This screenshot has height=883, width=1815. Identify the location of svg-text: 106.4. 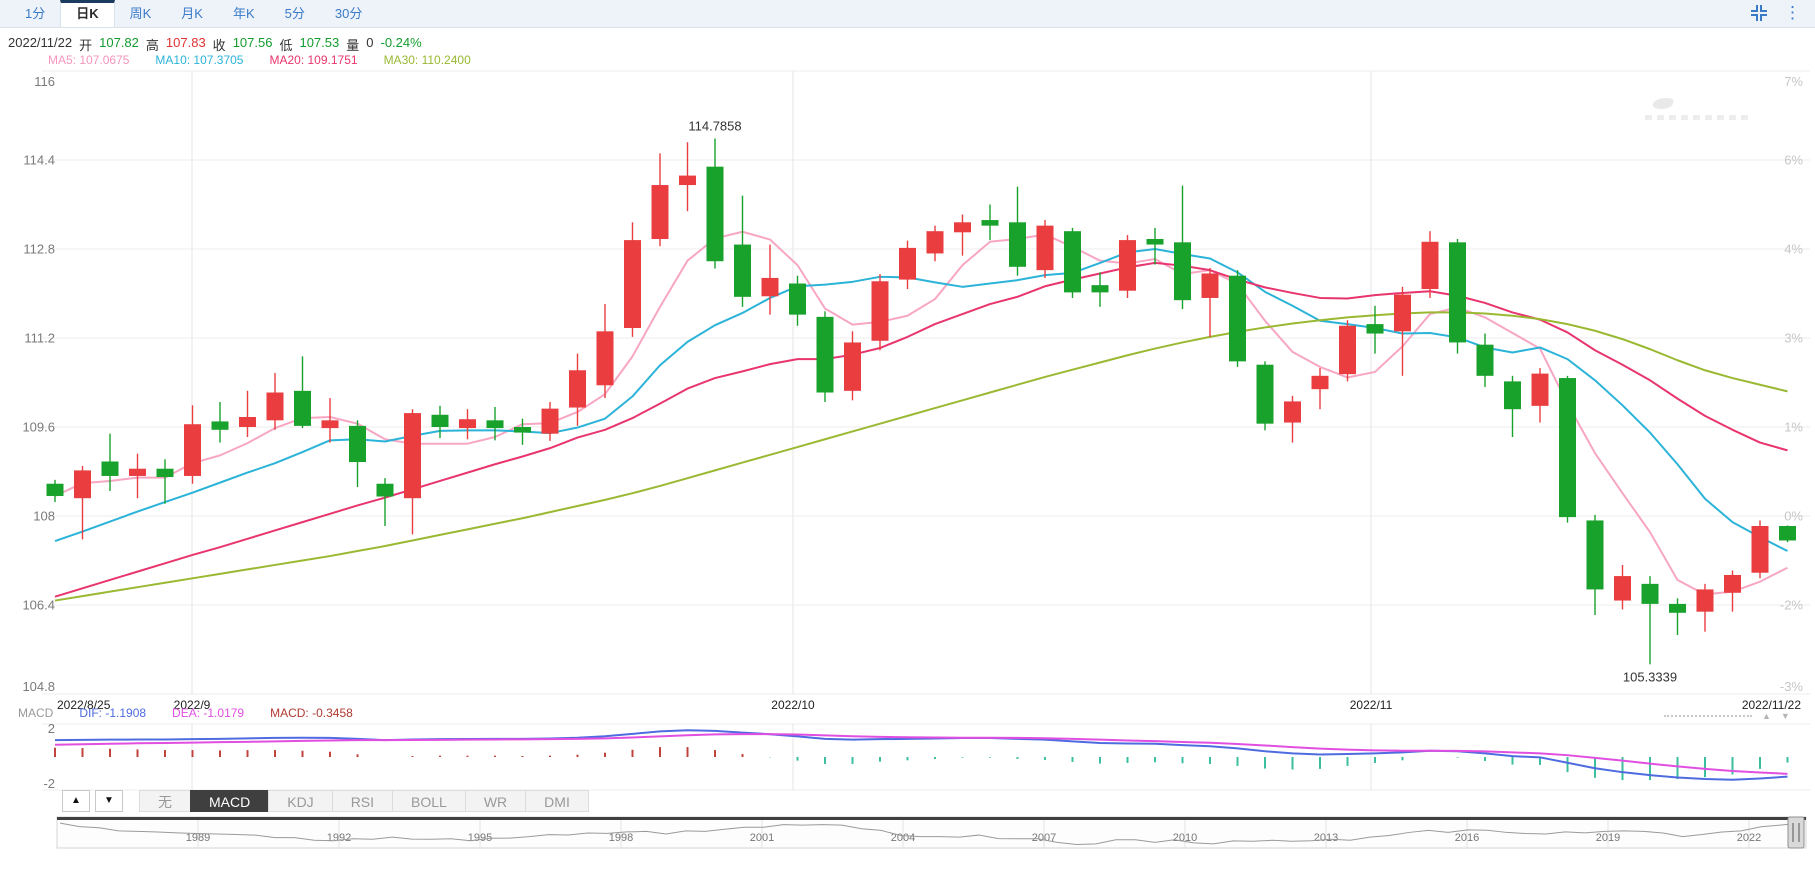
(38, 605).